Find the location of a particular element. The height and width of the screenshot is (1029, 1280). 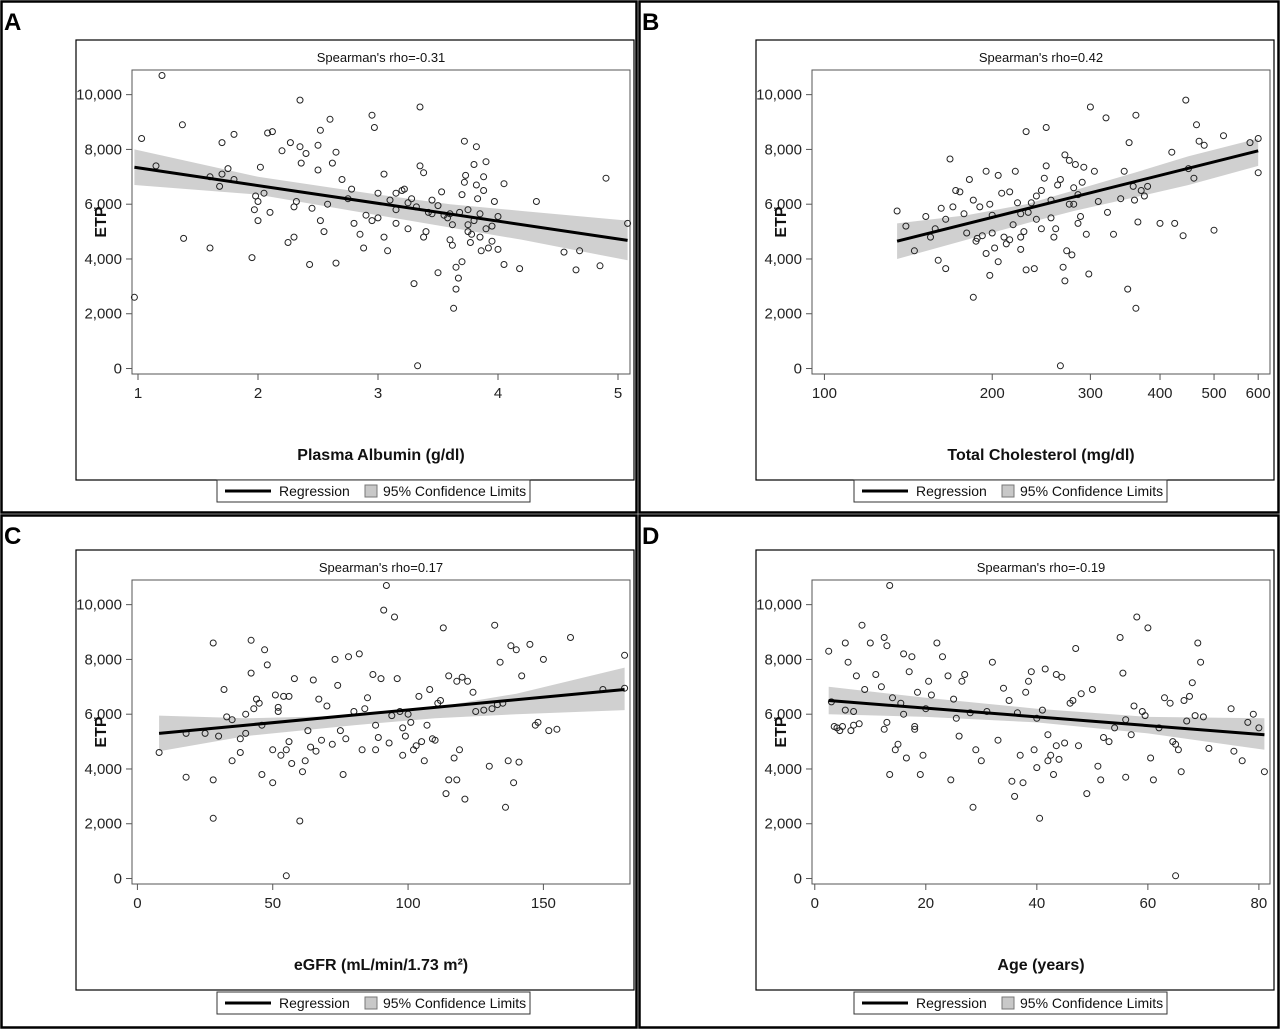

legend-regression-label: Regression is located at coordinates (951, 1003).